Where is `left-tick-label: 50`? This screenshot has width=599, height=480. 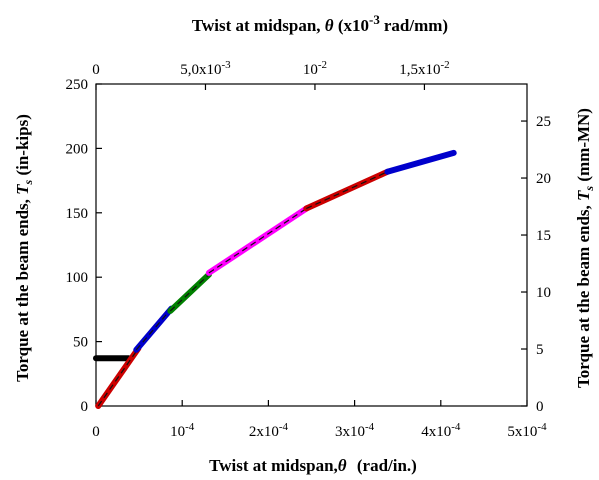 left-tick-label: 50 is located at coordinates (80, 343).